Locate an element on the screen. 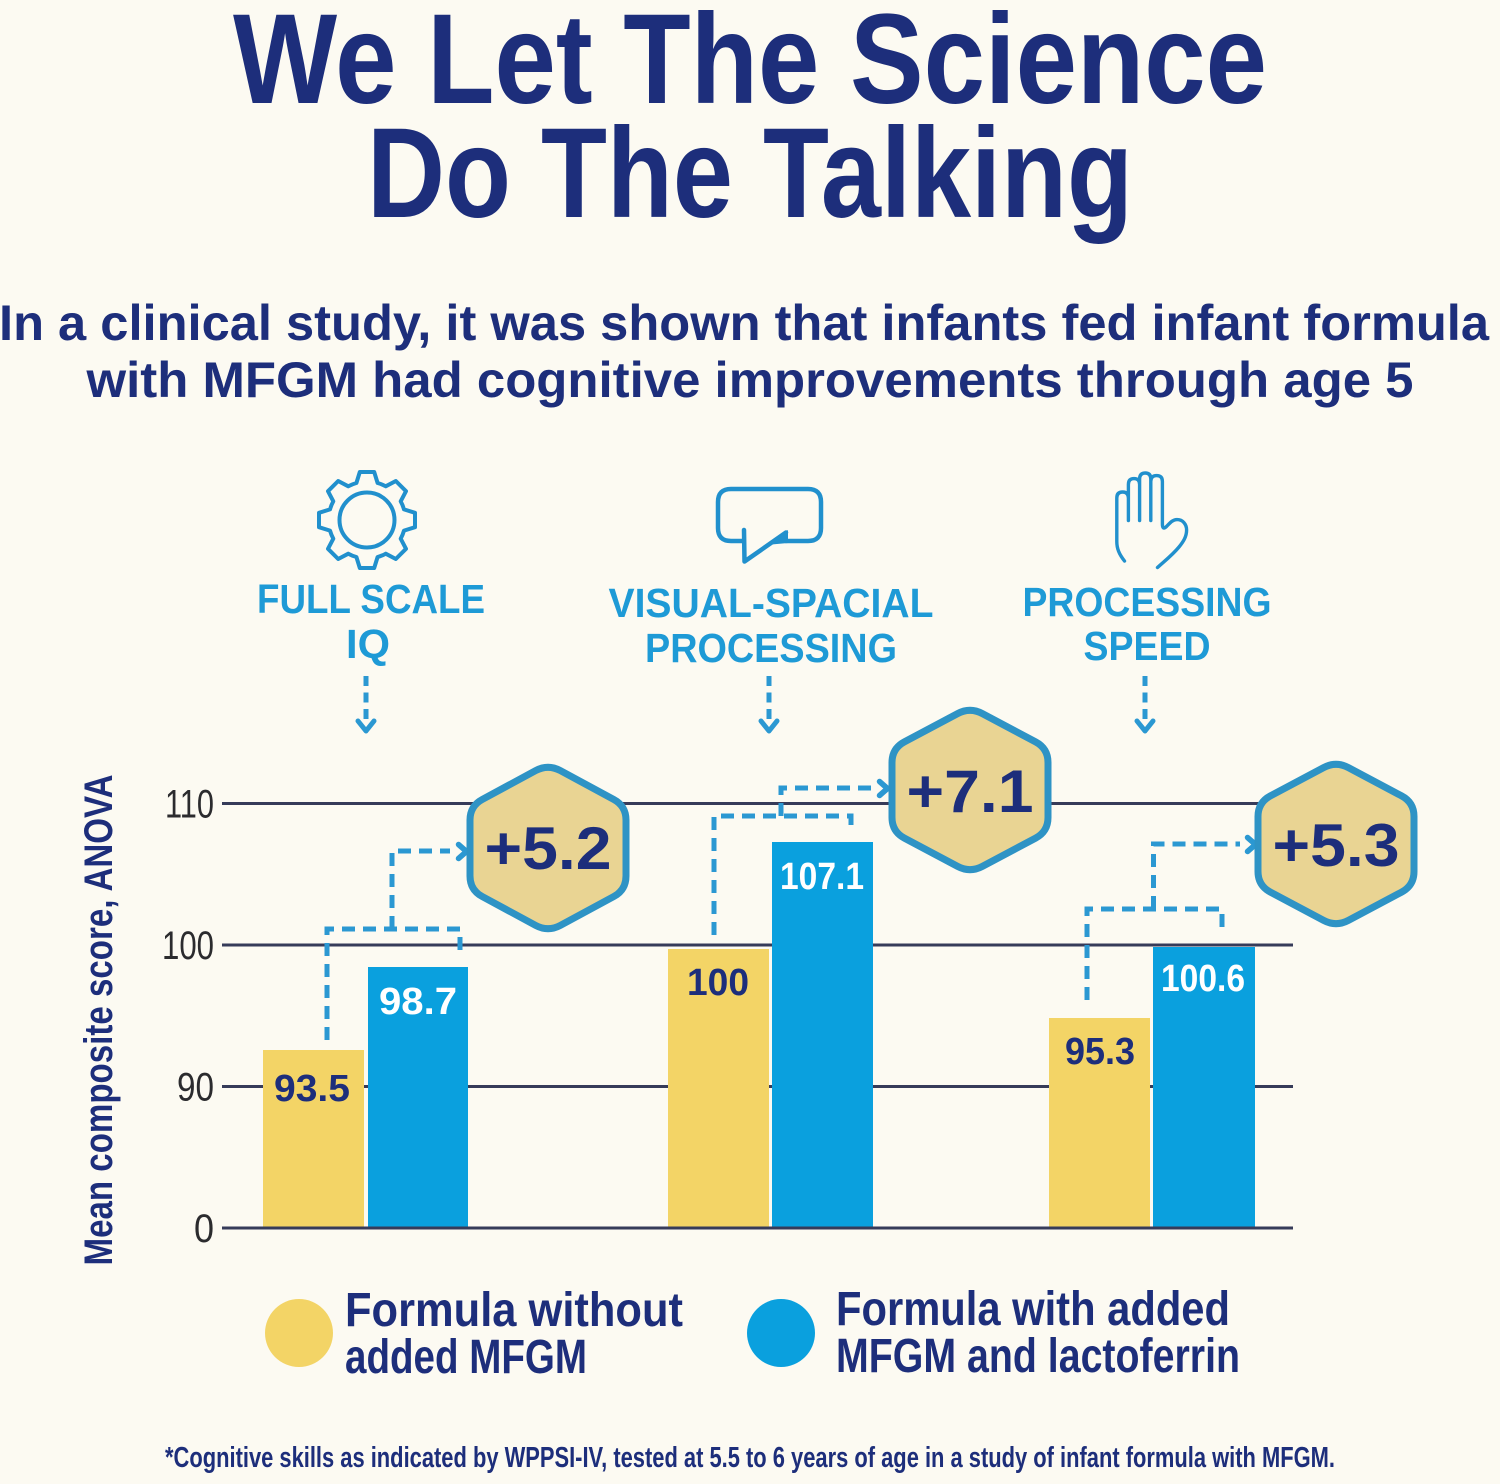  svg-text: VISUAL-SPACIAL is located at coordinates (771, 603).